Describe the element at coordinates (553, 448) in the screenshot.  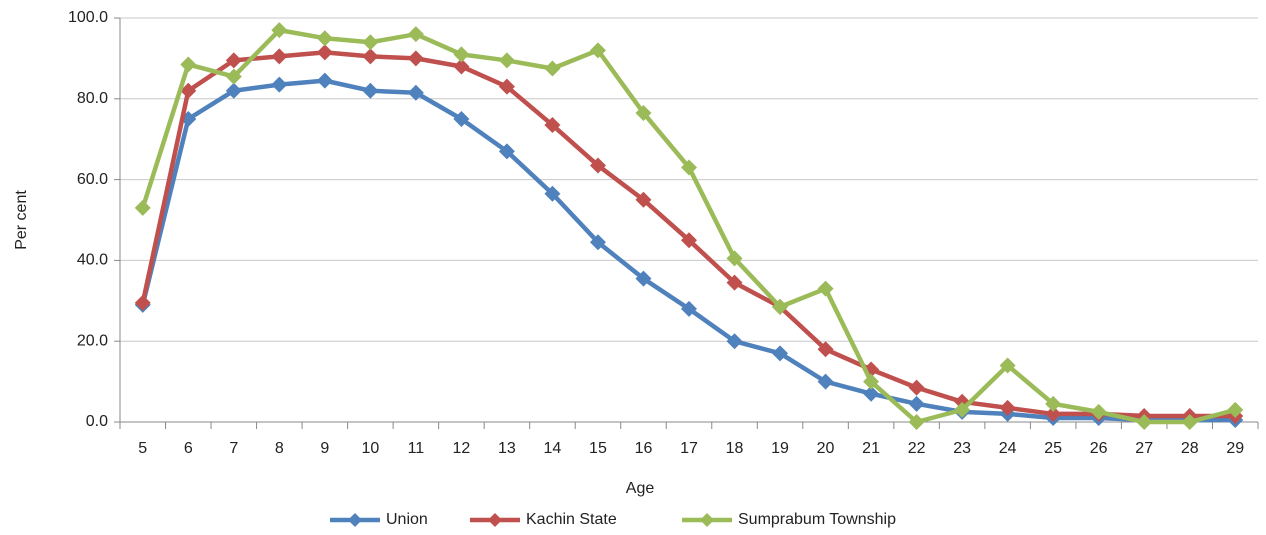
I see `x-tick-label: 14` at that location.